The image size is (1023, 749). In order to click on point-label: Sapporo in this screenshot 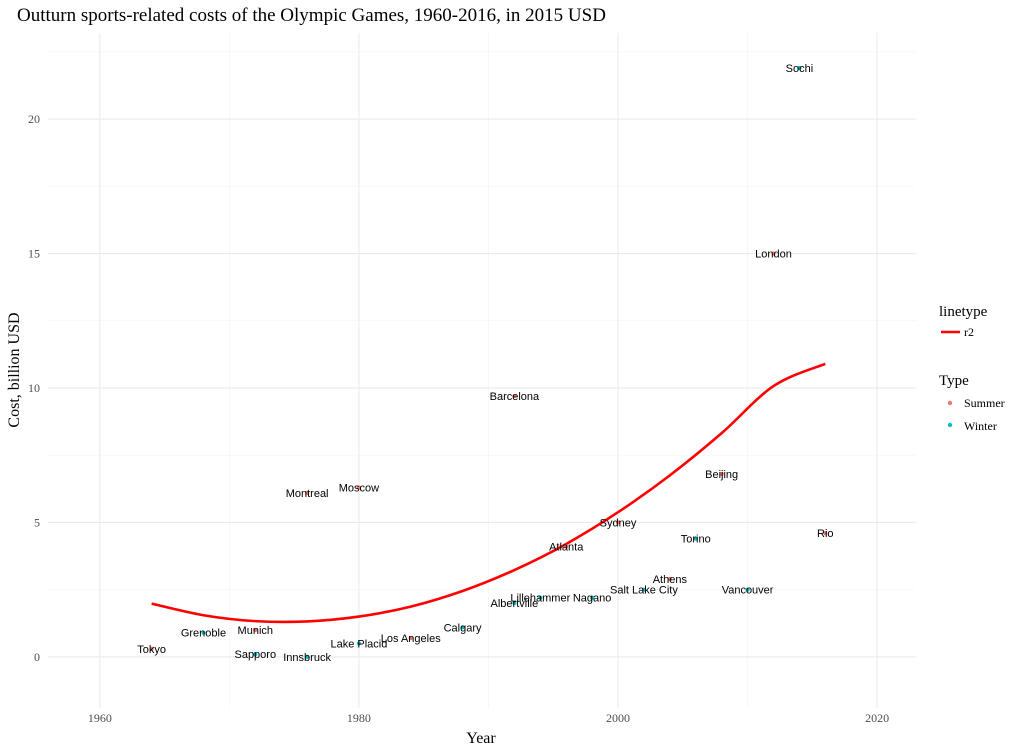, I will do `click(255, 655)`.